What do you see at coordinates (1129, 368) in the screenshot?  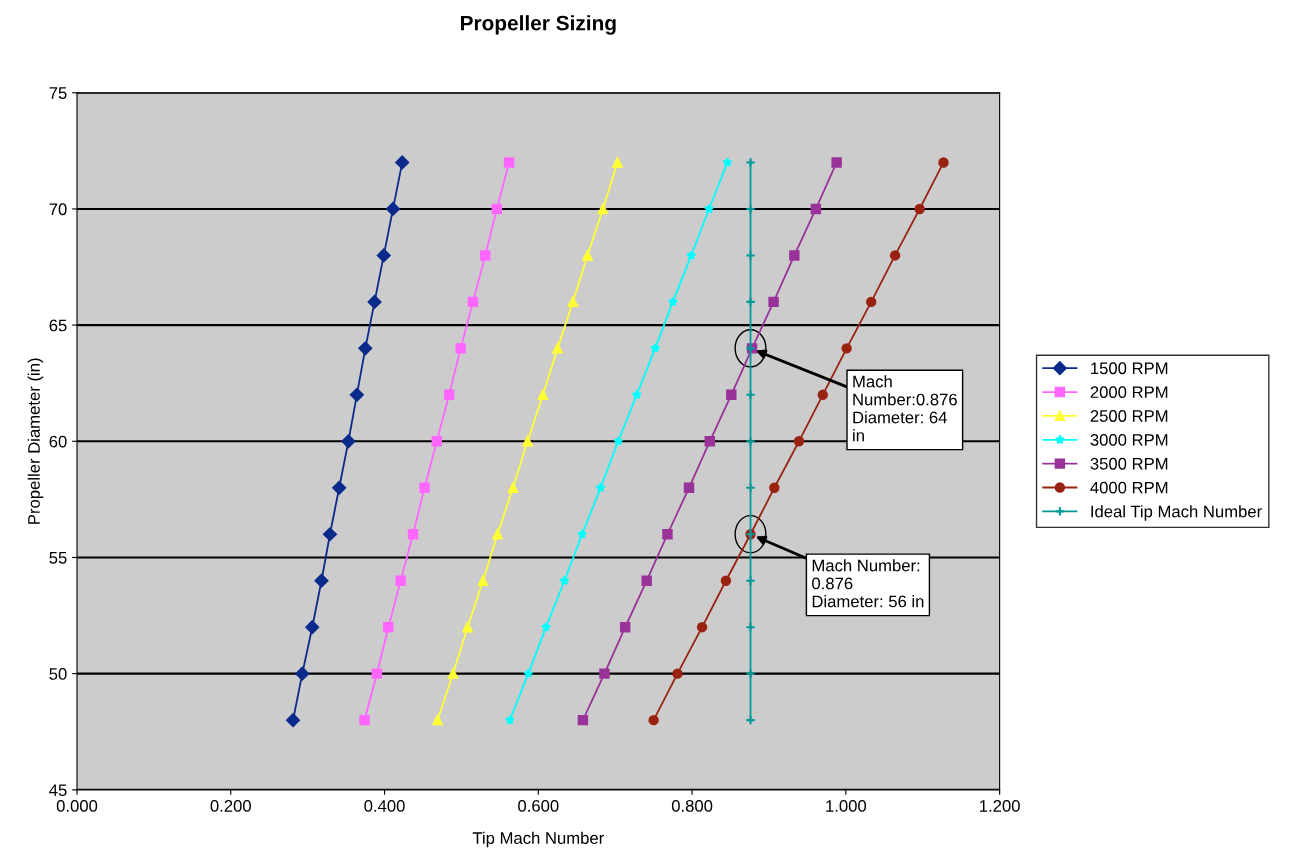 I see `legend-label: 1500 RPM` at bounding box center [1129, 368].